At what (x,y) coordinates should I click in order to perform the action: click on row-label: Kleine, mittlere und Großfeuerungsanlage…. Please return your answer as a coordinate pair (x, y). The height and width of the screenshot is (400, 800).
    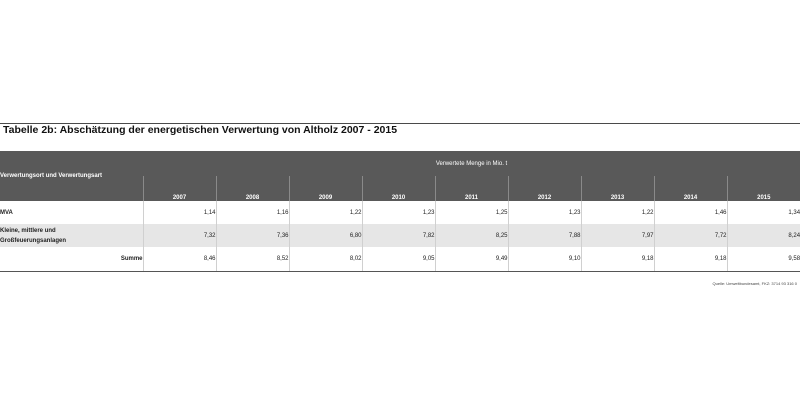
    Looking at the image, I should click on (71, 235).